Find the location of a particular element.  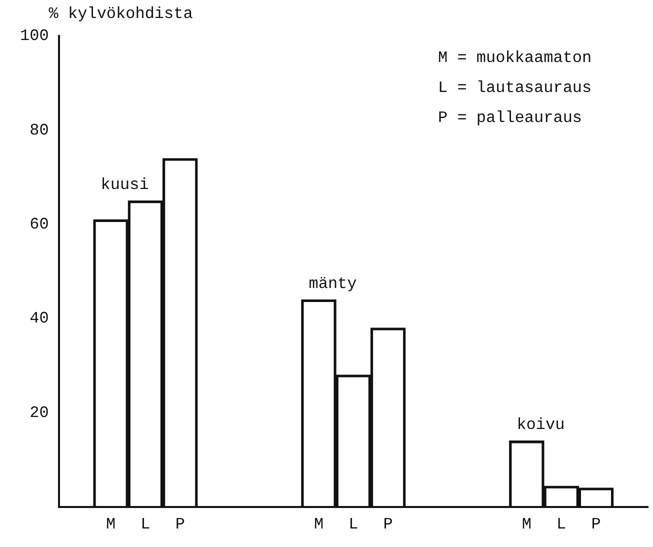

y-tick-label: 80 is located at coordinates (39, 130).